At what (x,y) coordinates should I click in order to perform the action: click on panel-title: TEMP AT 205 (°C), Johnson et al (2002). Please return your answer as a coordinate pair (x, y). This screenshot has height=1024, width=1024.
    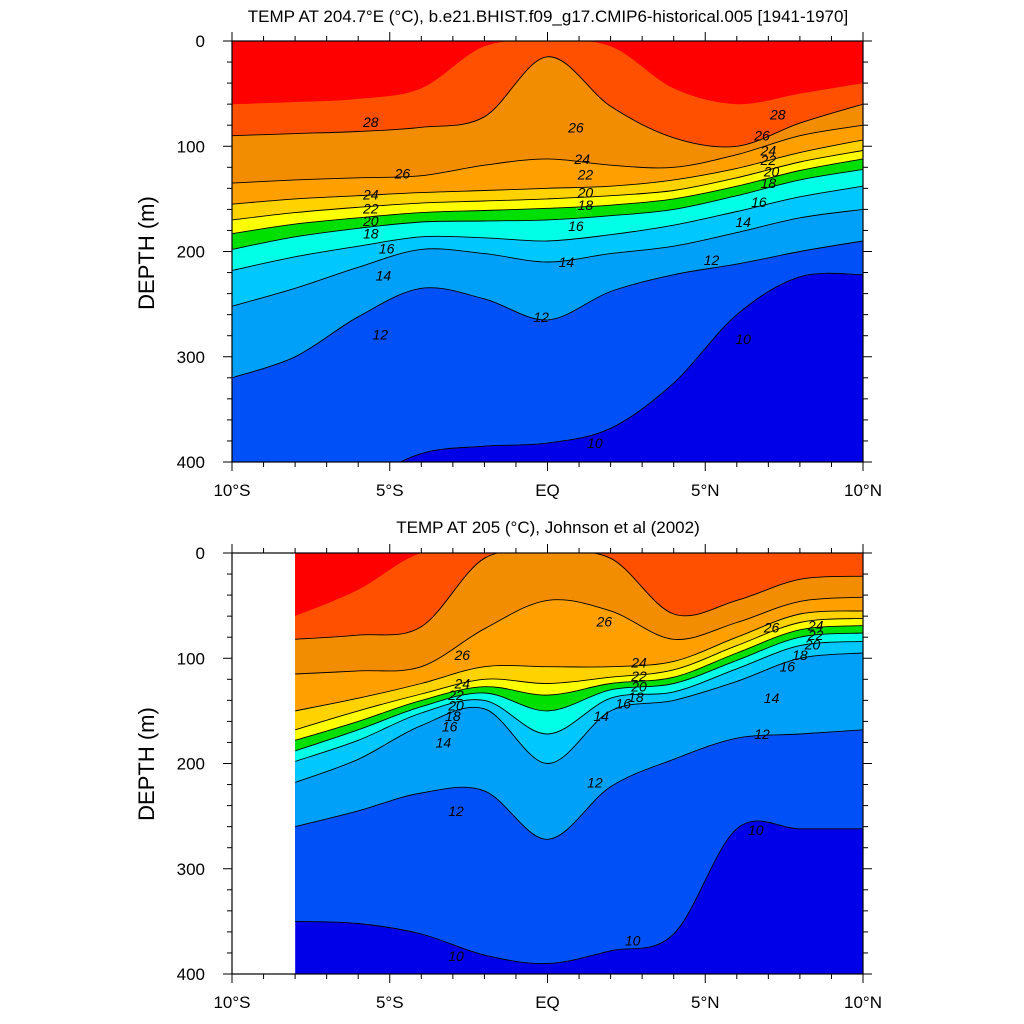
    Looking at the image, I should click on (548, 527).